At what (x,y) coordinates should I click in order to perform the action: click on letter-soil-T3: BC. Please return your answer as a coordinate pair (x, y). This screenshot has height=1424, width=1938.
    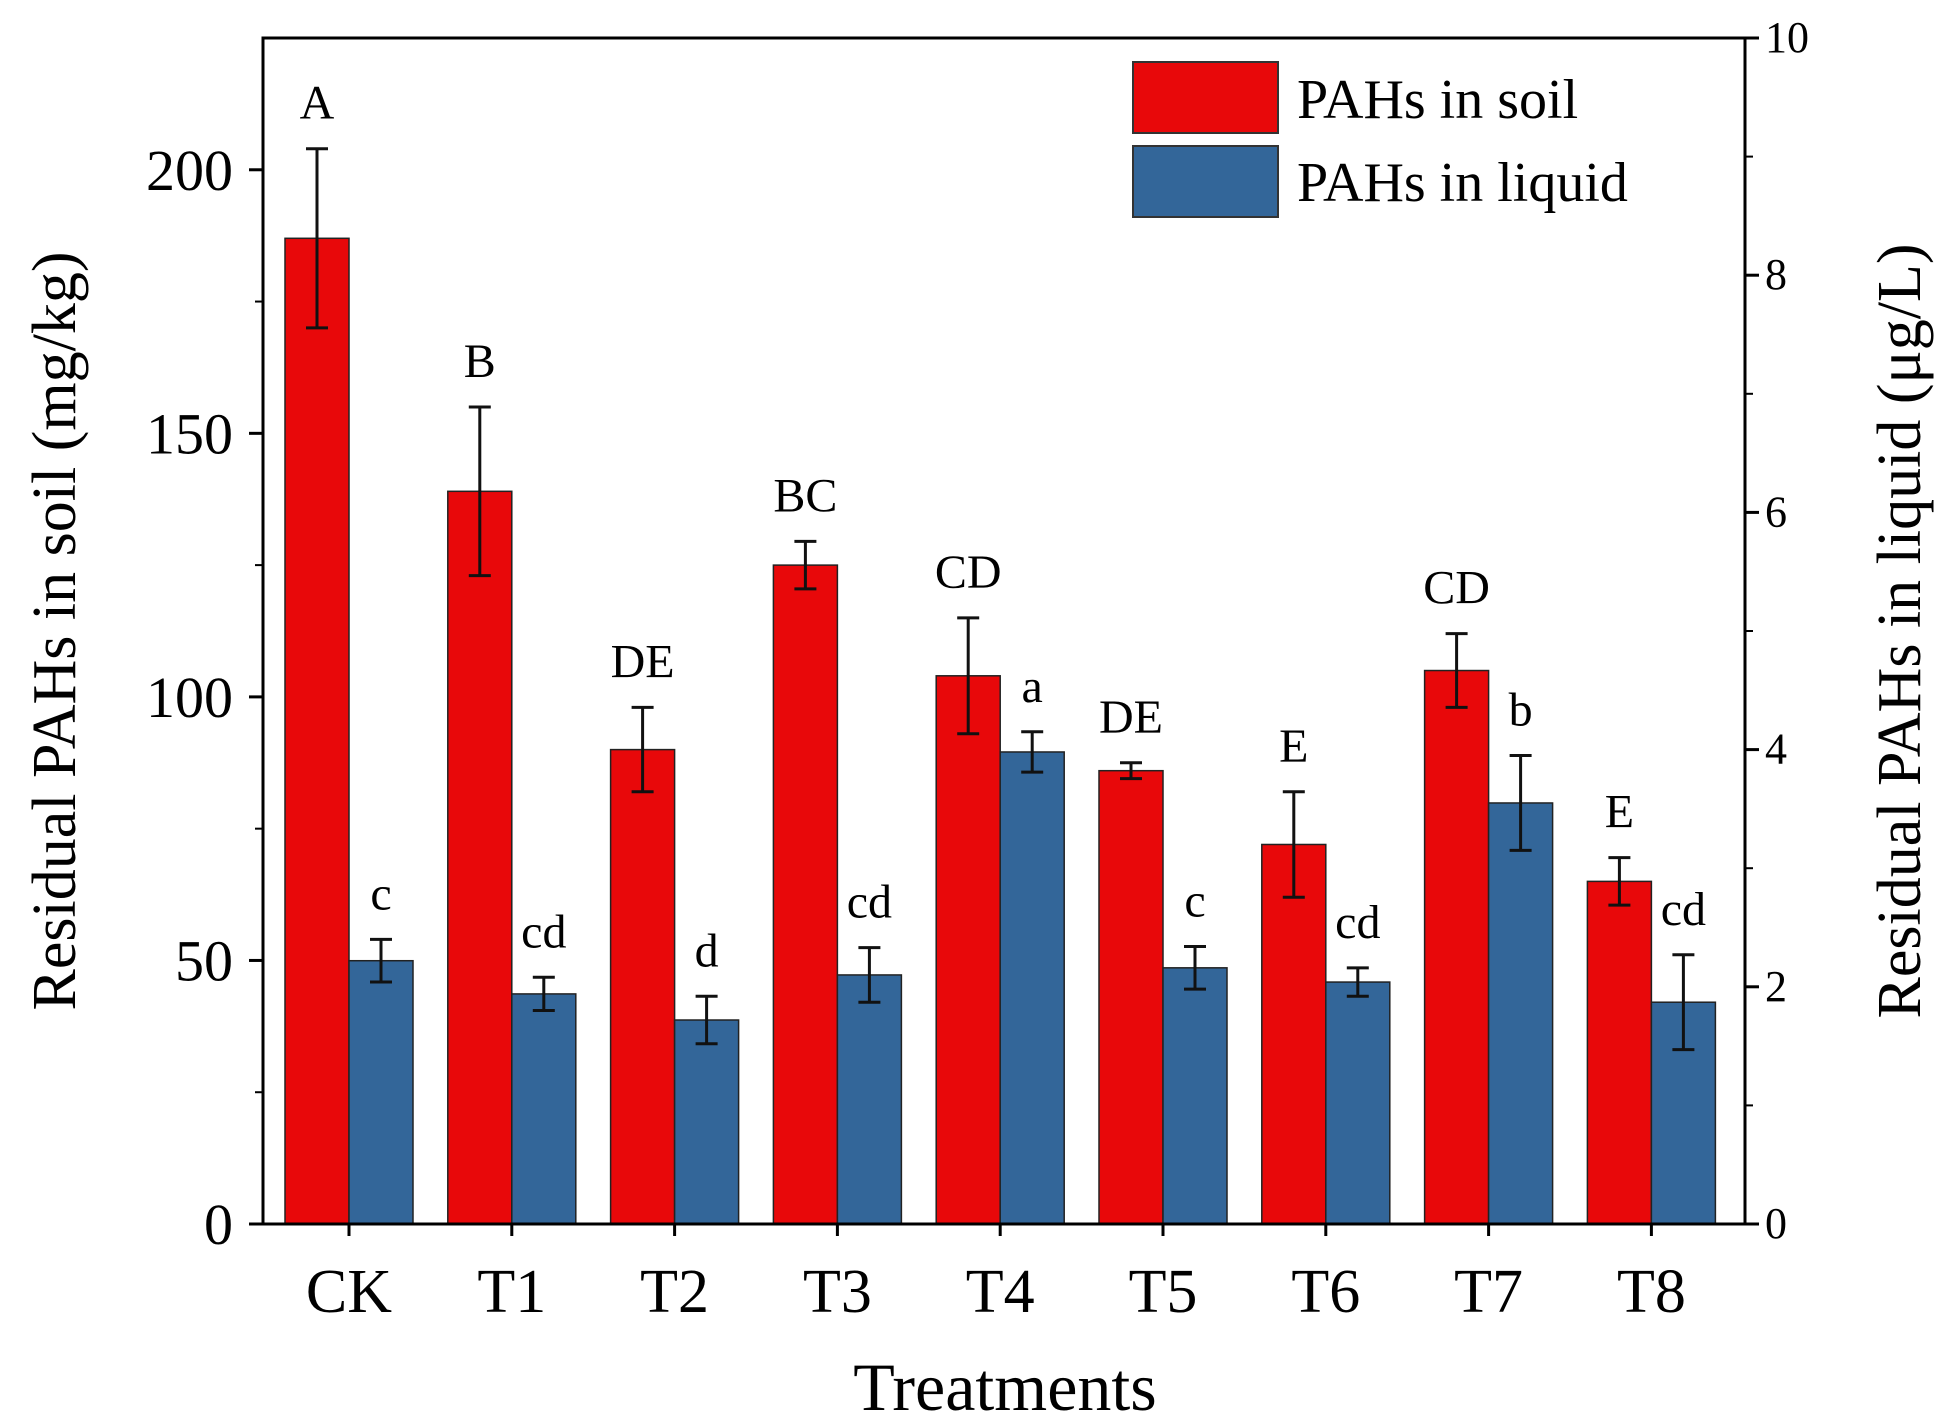
    Looking at the image, I should click on (805, 495).